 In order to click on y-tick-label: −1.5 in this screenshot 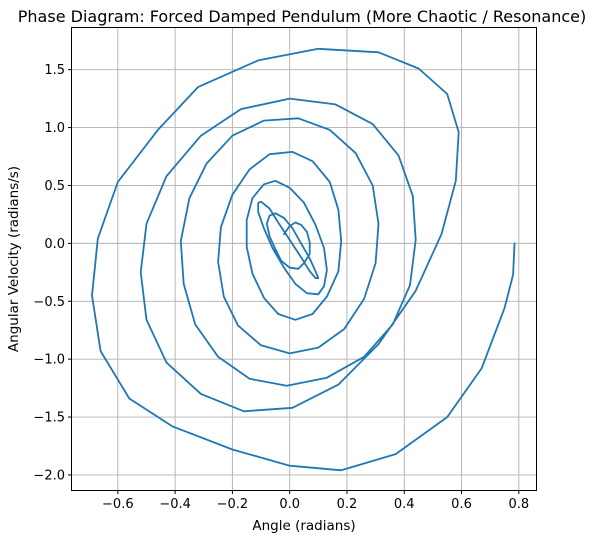, I will do `click(49, 418)`.